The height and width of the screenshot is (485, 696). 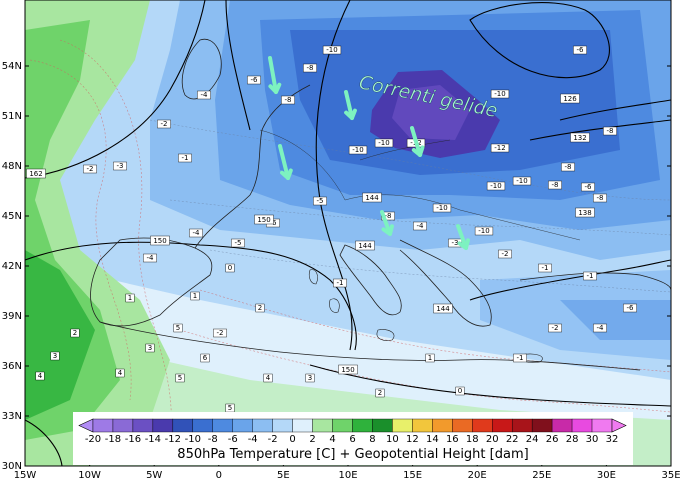 I want to click on temperature-label: 3, so click(x=55, y=356).